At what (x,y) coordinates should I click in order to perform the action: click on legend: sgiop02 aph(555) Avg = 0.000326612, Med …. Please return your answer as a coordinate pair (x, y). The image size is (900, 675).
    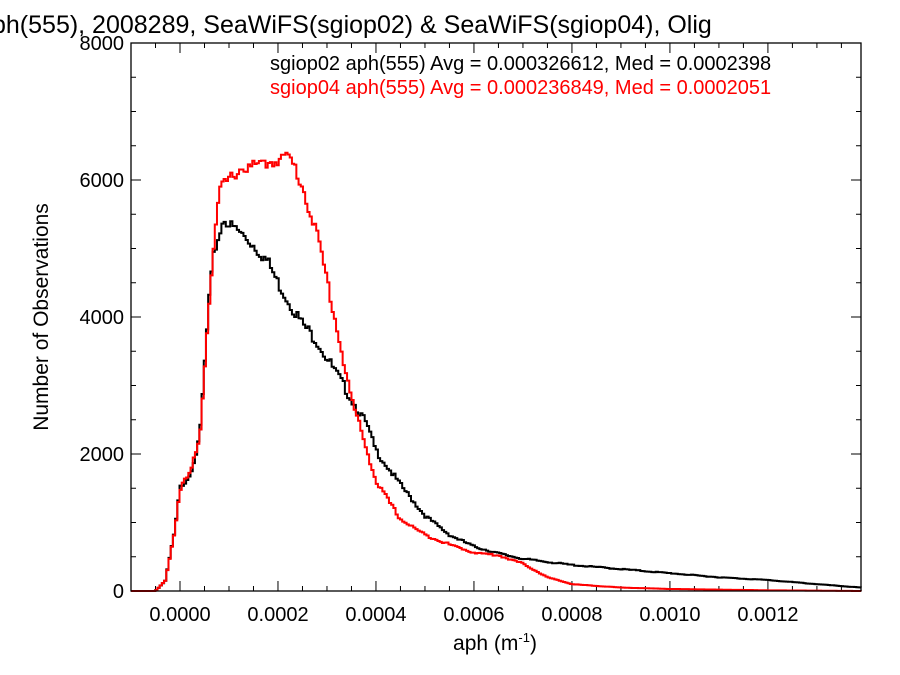
    Looking at the image, I should click on (520, 76).